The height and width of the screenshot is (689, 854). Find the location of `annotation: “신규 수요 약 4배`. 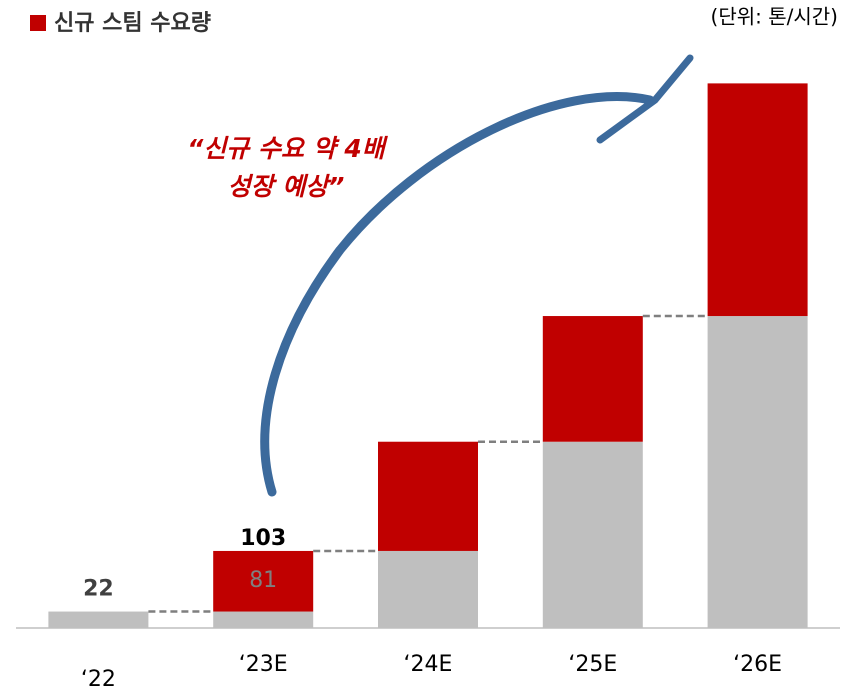

annotation: “신규 수요 약 4배 is located at coordinates (288, 148).